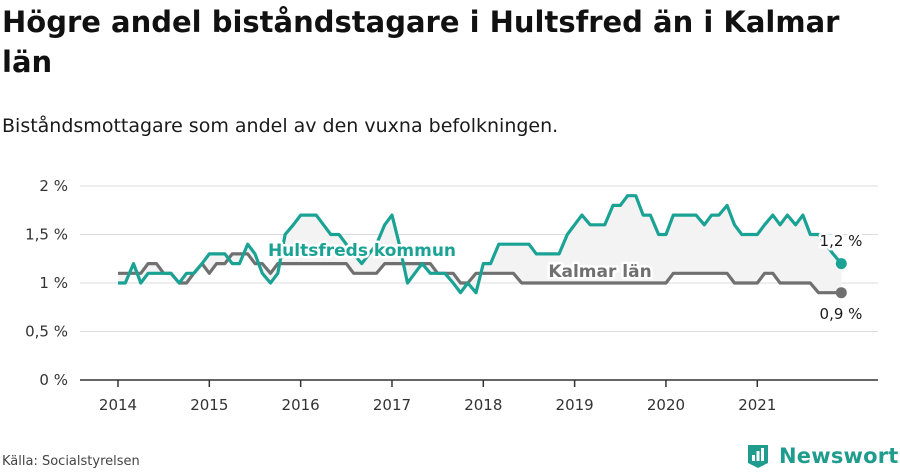  What do you see at coordinates (758, 456) in the screenshot?
I see `newsworthy-logo-icon` at bounding box center [758, 456].